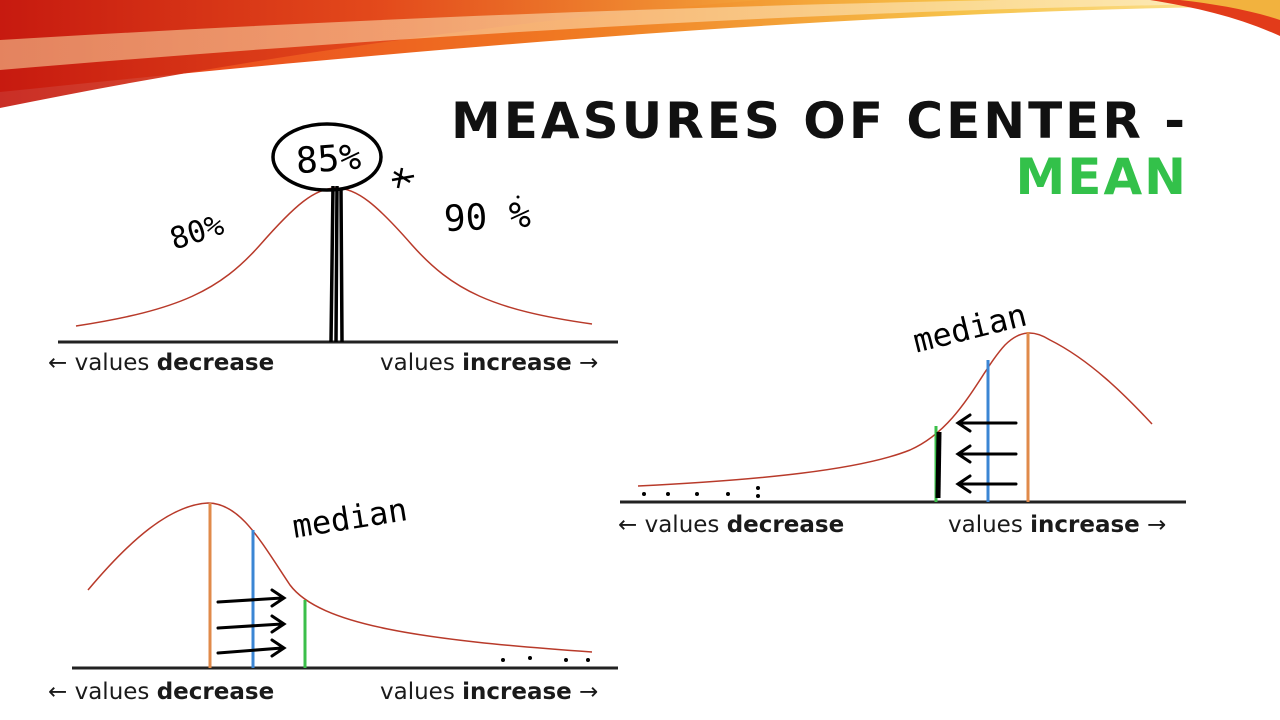  Describe the element at coordinates (938, 465) in the screenshot. I see `hand-drawn-bar` at that location.